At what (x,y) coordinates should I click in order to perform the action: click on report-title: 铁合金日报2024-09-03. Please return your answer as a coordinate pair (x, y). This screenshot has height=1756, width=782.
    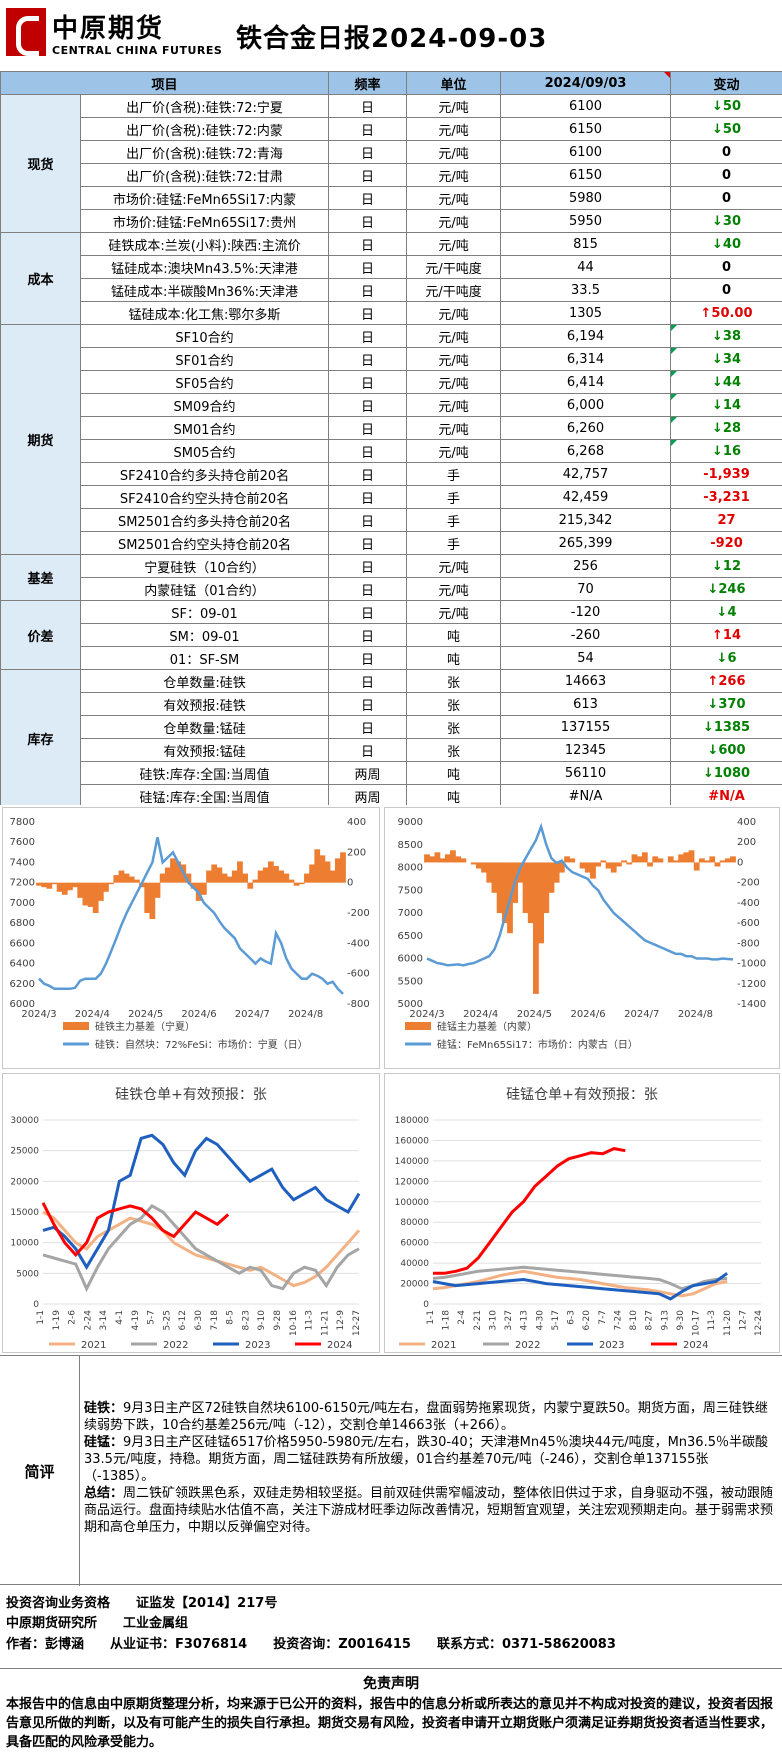
    Looking at the image, I should click on (392, 39).